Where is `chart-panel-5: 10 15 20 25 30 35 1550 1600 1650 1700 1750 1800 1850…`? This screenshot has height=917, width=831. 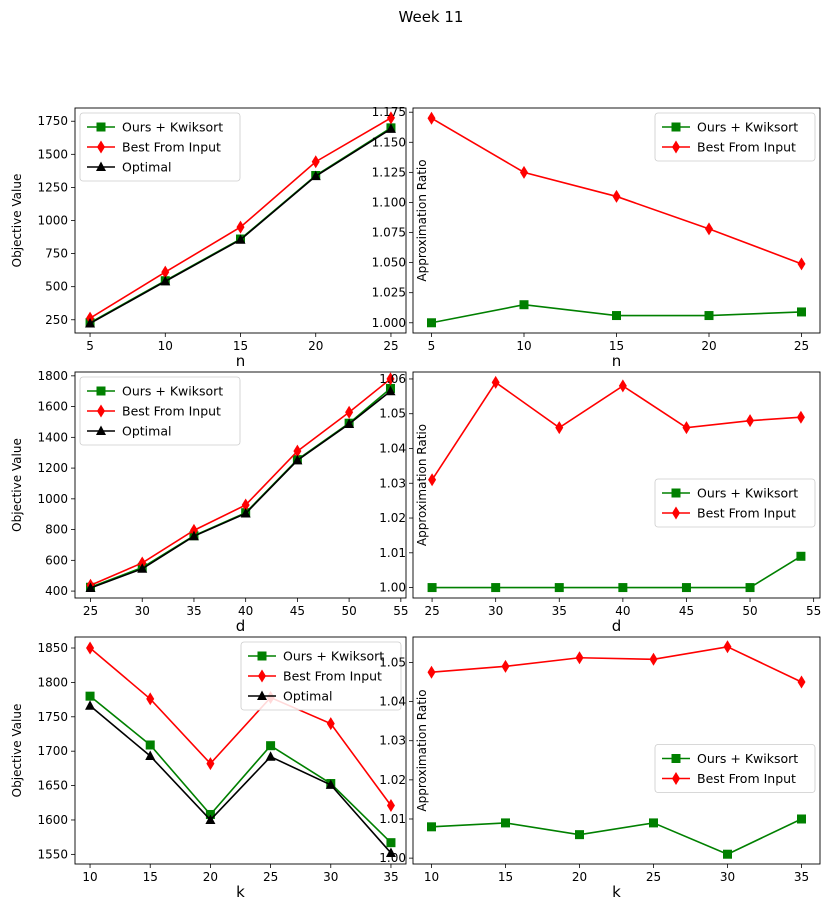
chart-panel-5: 10 15 20 25 30 35 1550 1600 1650 1700 1750 1800 1850… is located at coordinates (208, 768).